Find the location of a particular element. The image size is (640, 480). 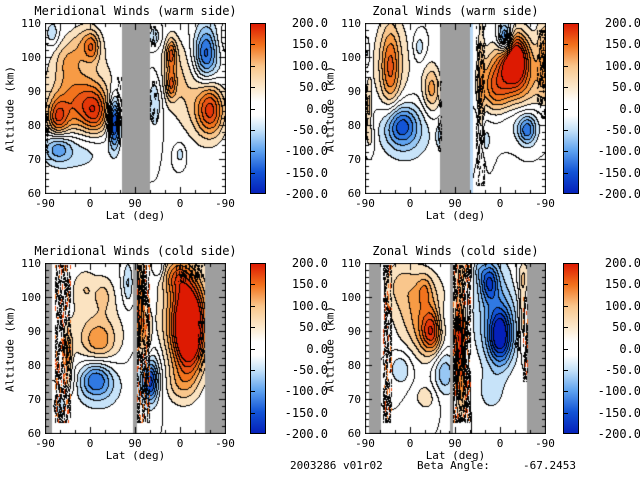

plot-title: Meridional Winds (warm side) is located at coordinates (135, 11).